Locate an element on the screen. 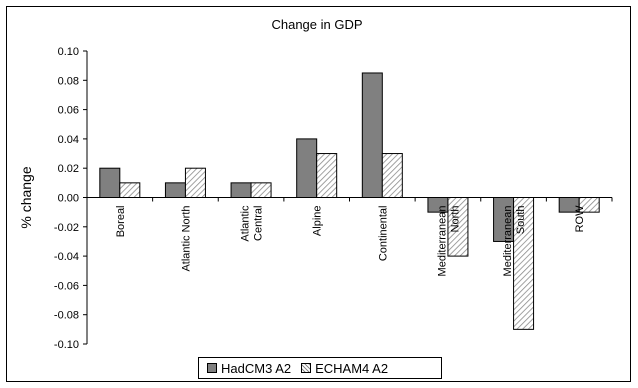 The width and height of the screenshot is (638, 388). y-tick-label: -0.02 is located at coordinates (66, 228).